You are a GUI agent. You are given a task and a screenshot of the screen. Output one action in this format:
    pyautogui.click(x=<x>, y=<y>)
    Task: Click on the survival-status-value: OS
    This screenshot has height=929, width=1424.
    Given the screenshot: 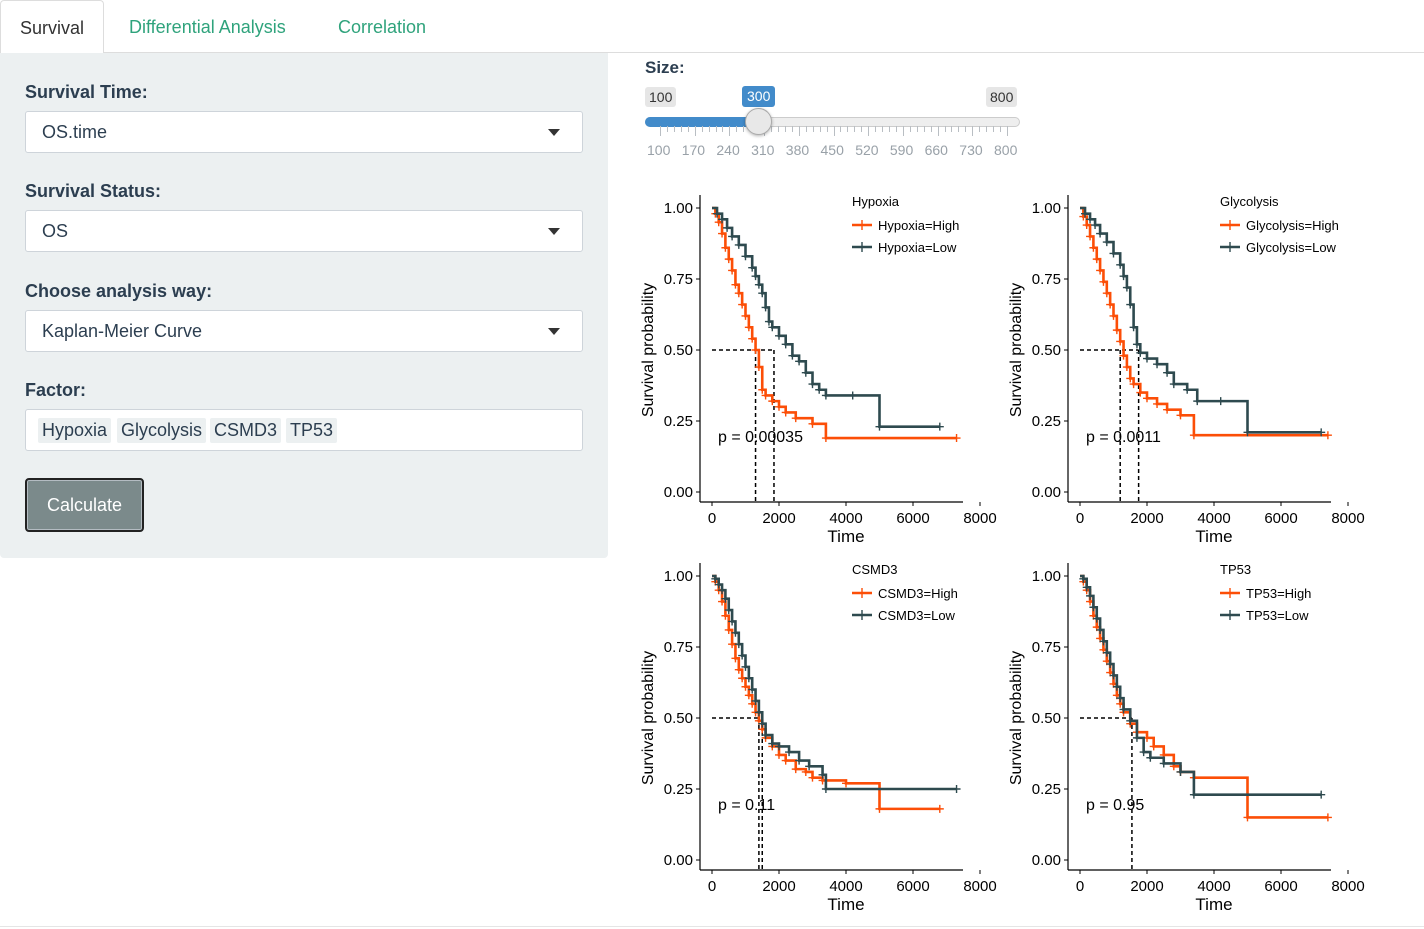 What is the action you would take?
    pyautogui.click(x=55, y=231)
    